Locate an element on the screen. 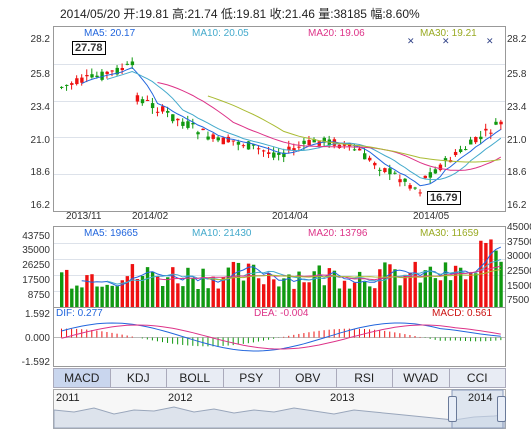  price-legend-ma20: MA20: 19.06 is located at coordinates (336, 33).